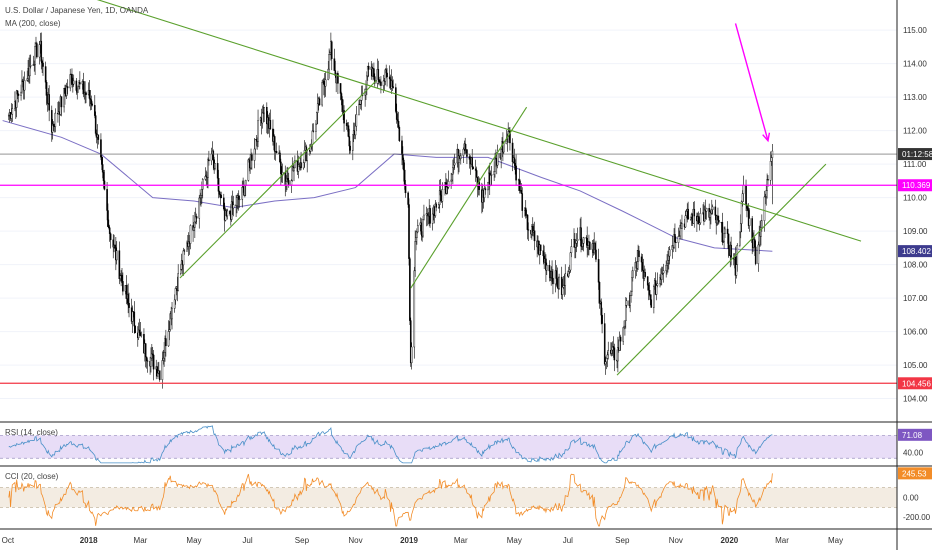 The height and width of the screenshot is (550, 932). Describe the element at coordinates (917, 154) in the screenshot. I see `countdown-tag: 01:12:58` at that location.